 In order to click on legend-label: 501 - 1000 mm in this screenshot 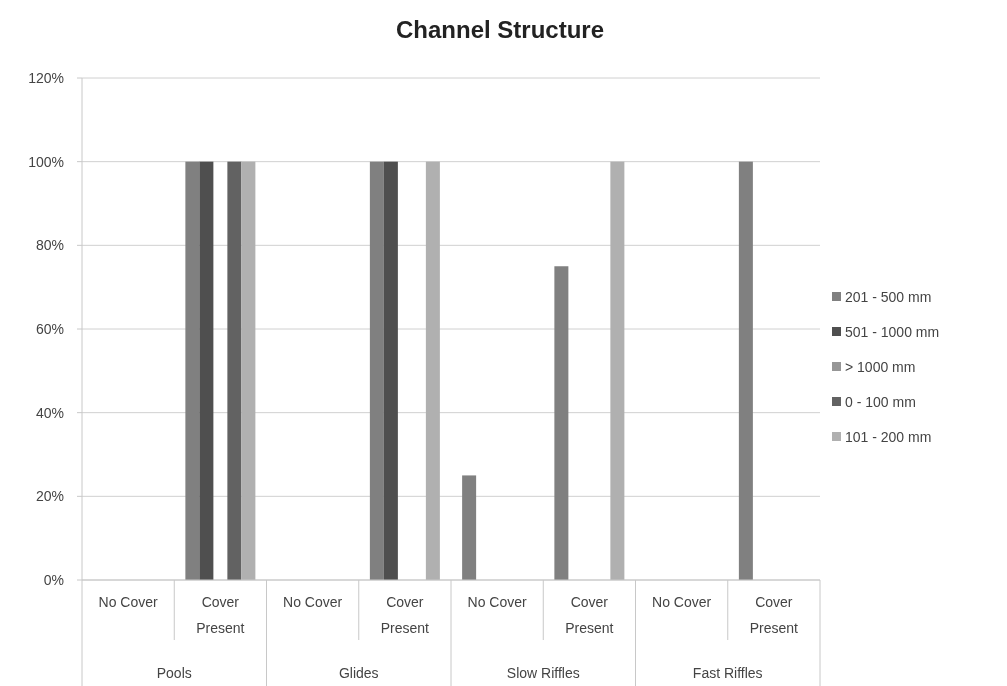, I will do `click(892, 331)`.